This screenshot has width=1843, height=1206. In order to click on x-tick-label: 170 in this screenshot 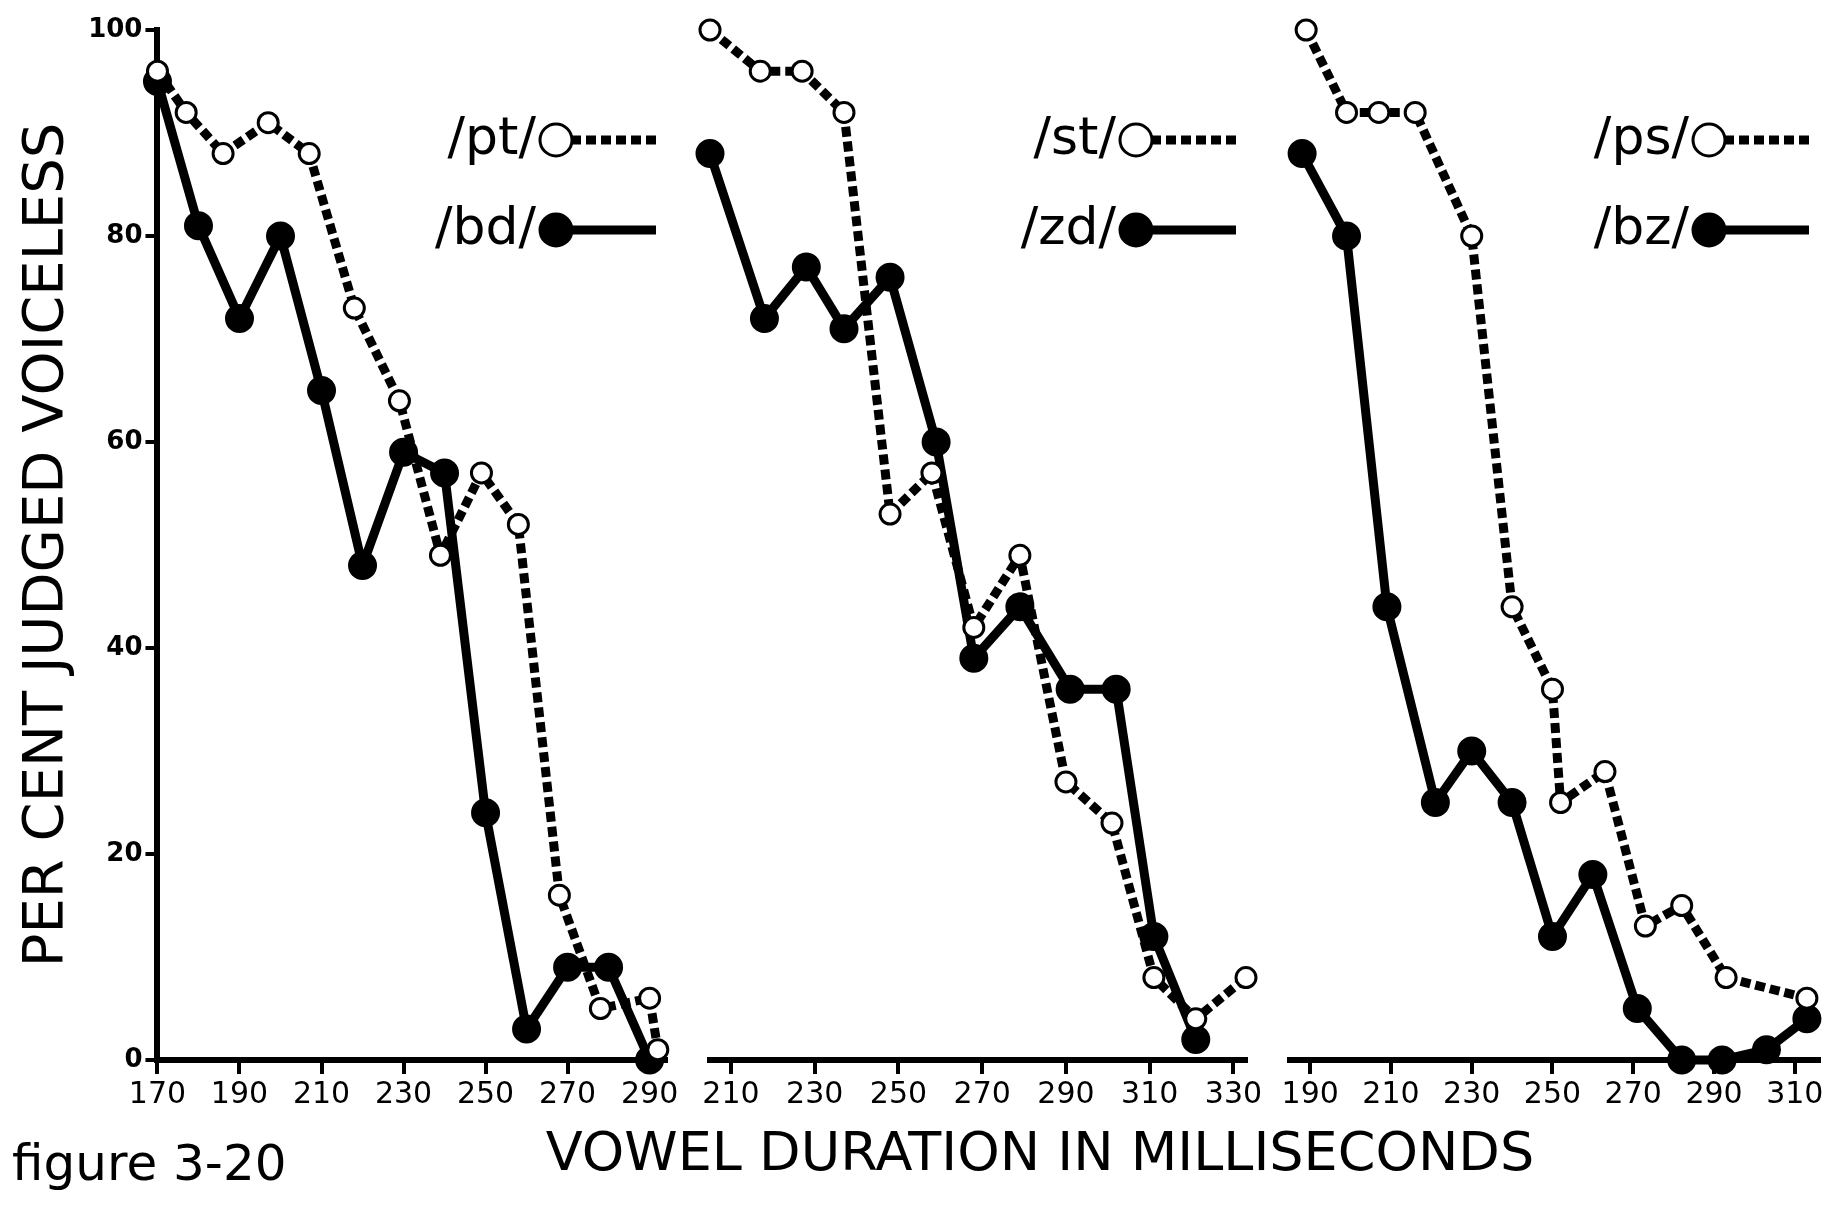, I will do `click(157, 1092)`.